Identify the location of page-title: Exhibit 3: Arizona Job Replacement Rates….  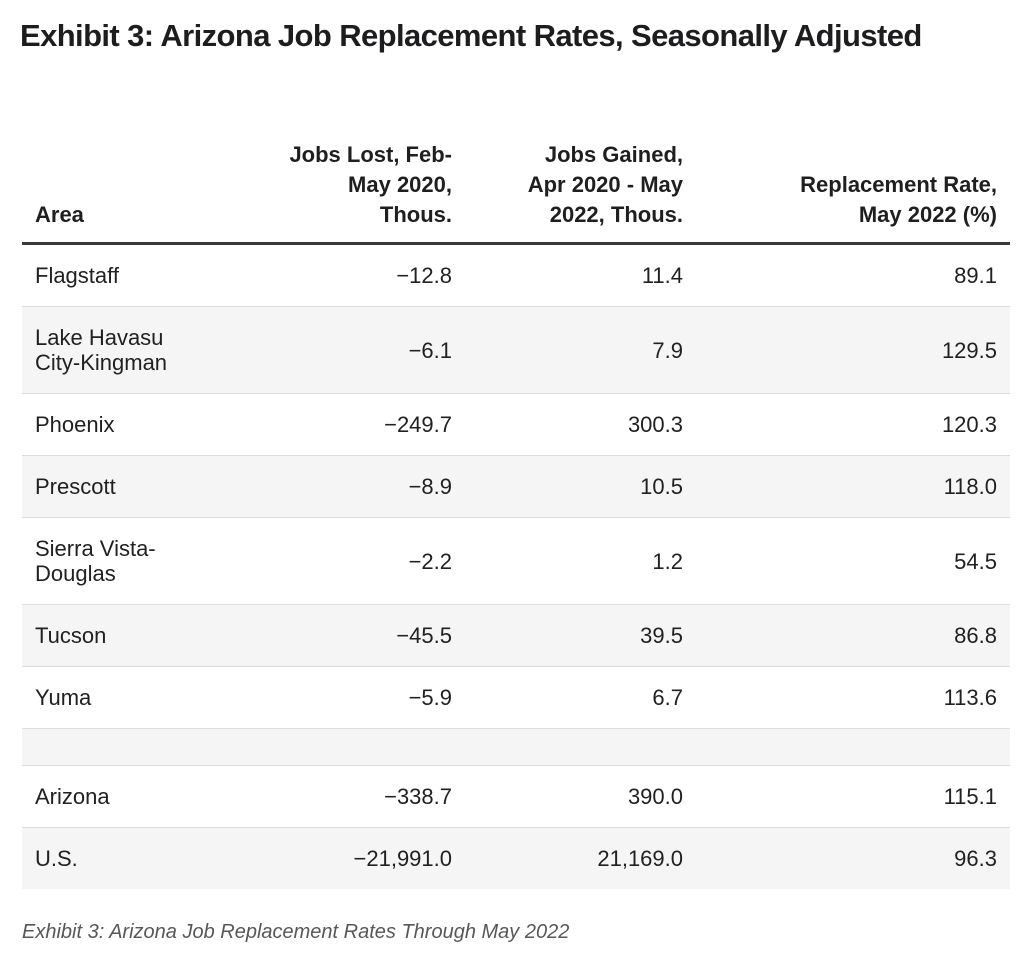
(471, 35).